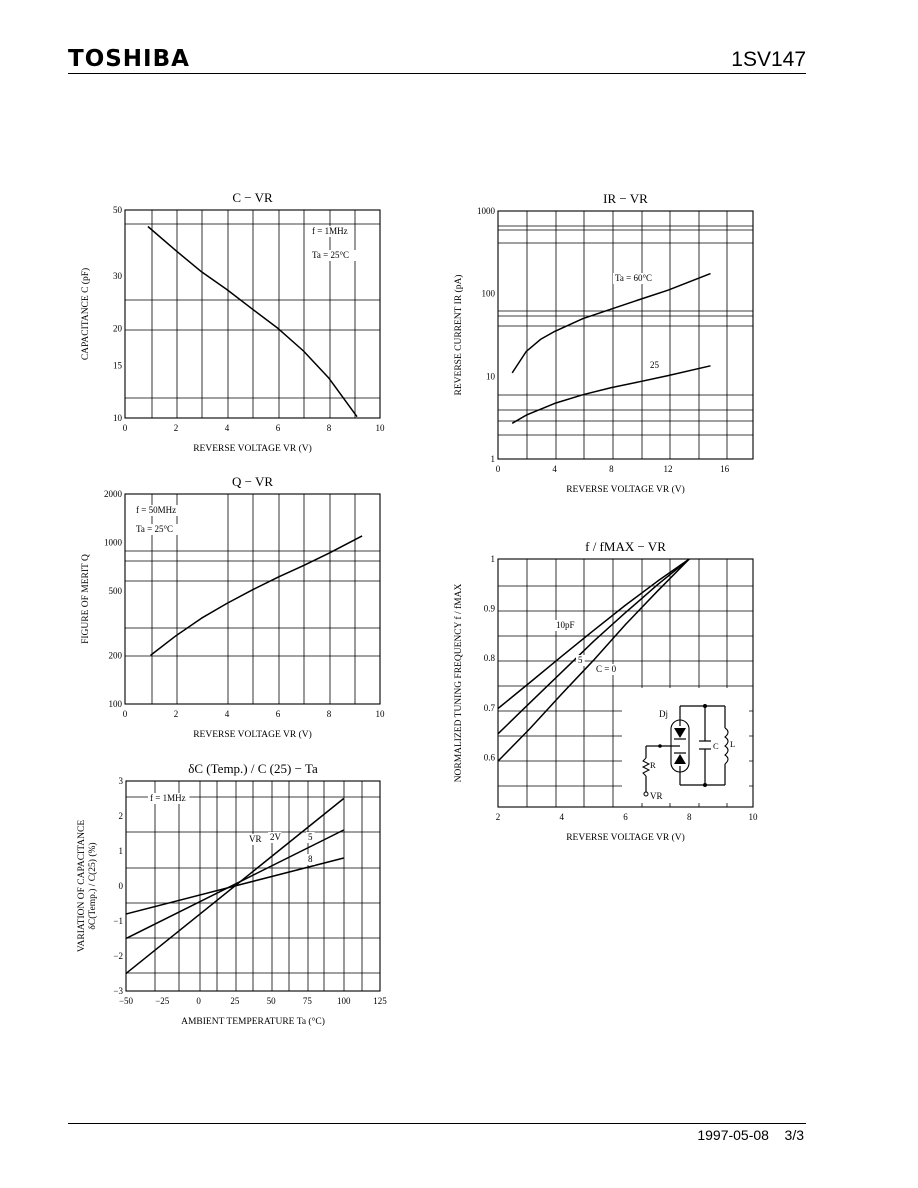 The height and width of the screenshot is (1188, 918). Describe the element at coordinates (685, 745) in the screenshot. I see `circuit-background` at that location.